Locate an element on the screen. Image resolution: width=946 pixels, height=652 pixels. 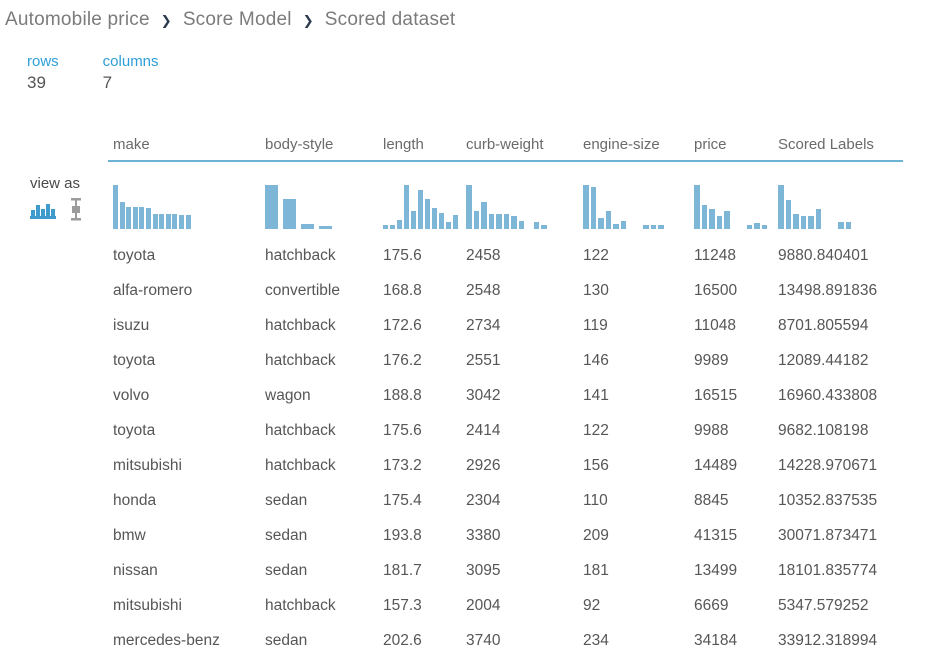
table-cell: convertible is located at coordinates (302, 290).